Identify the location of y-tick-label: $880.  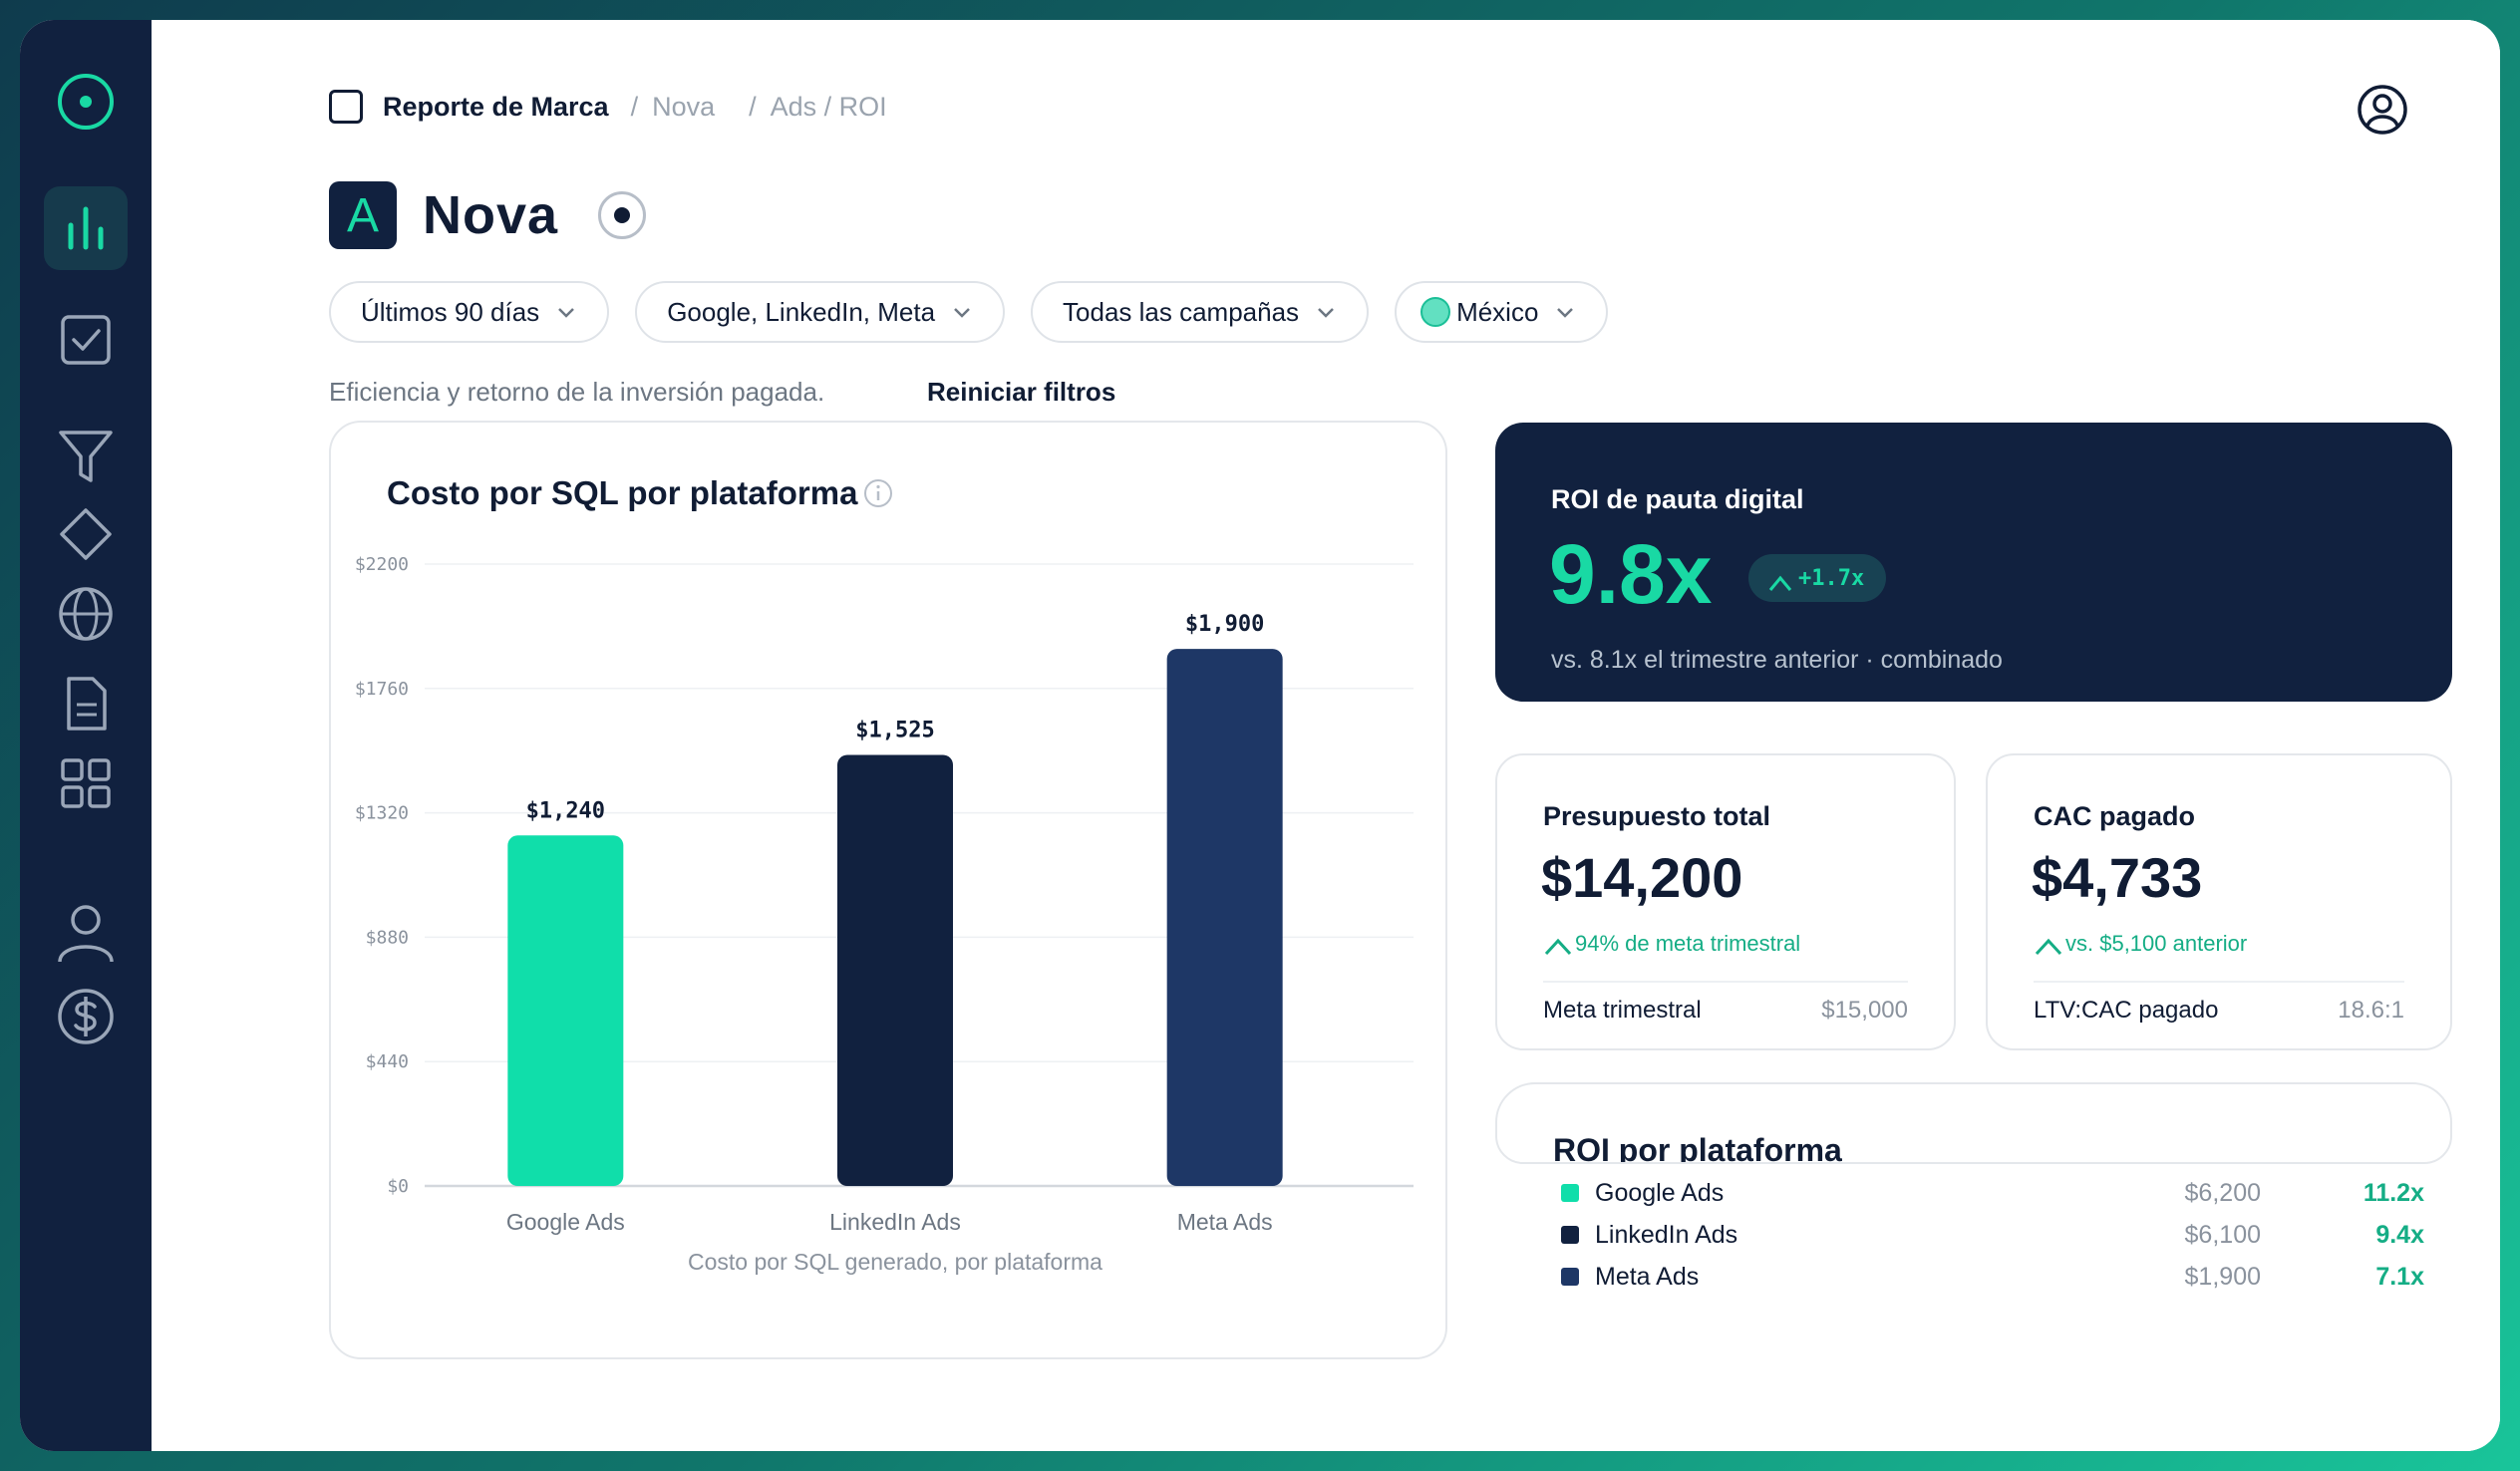
(387, 937).